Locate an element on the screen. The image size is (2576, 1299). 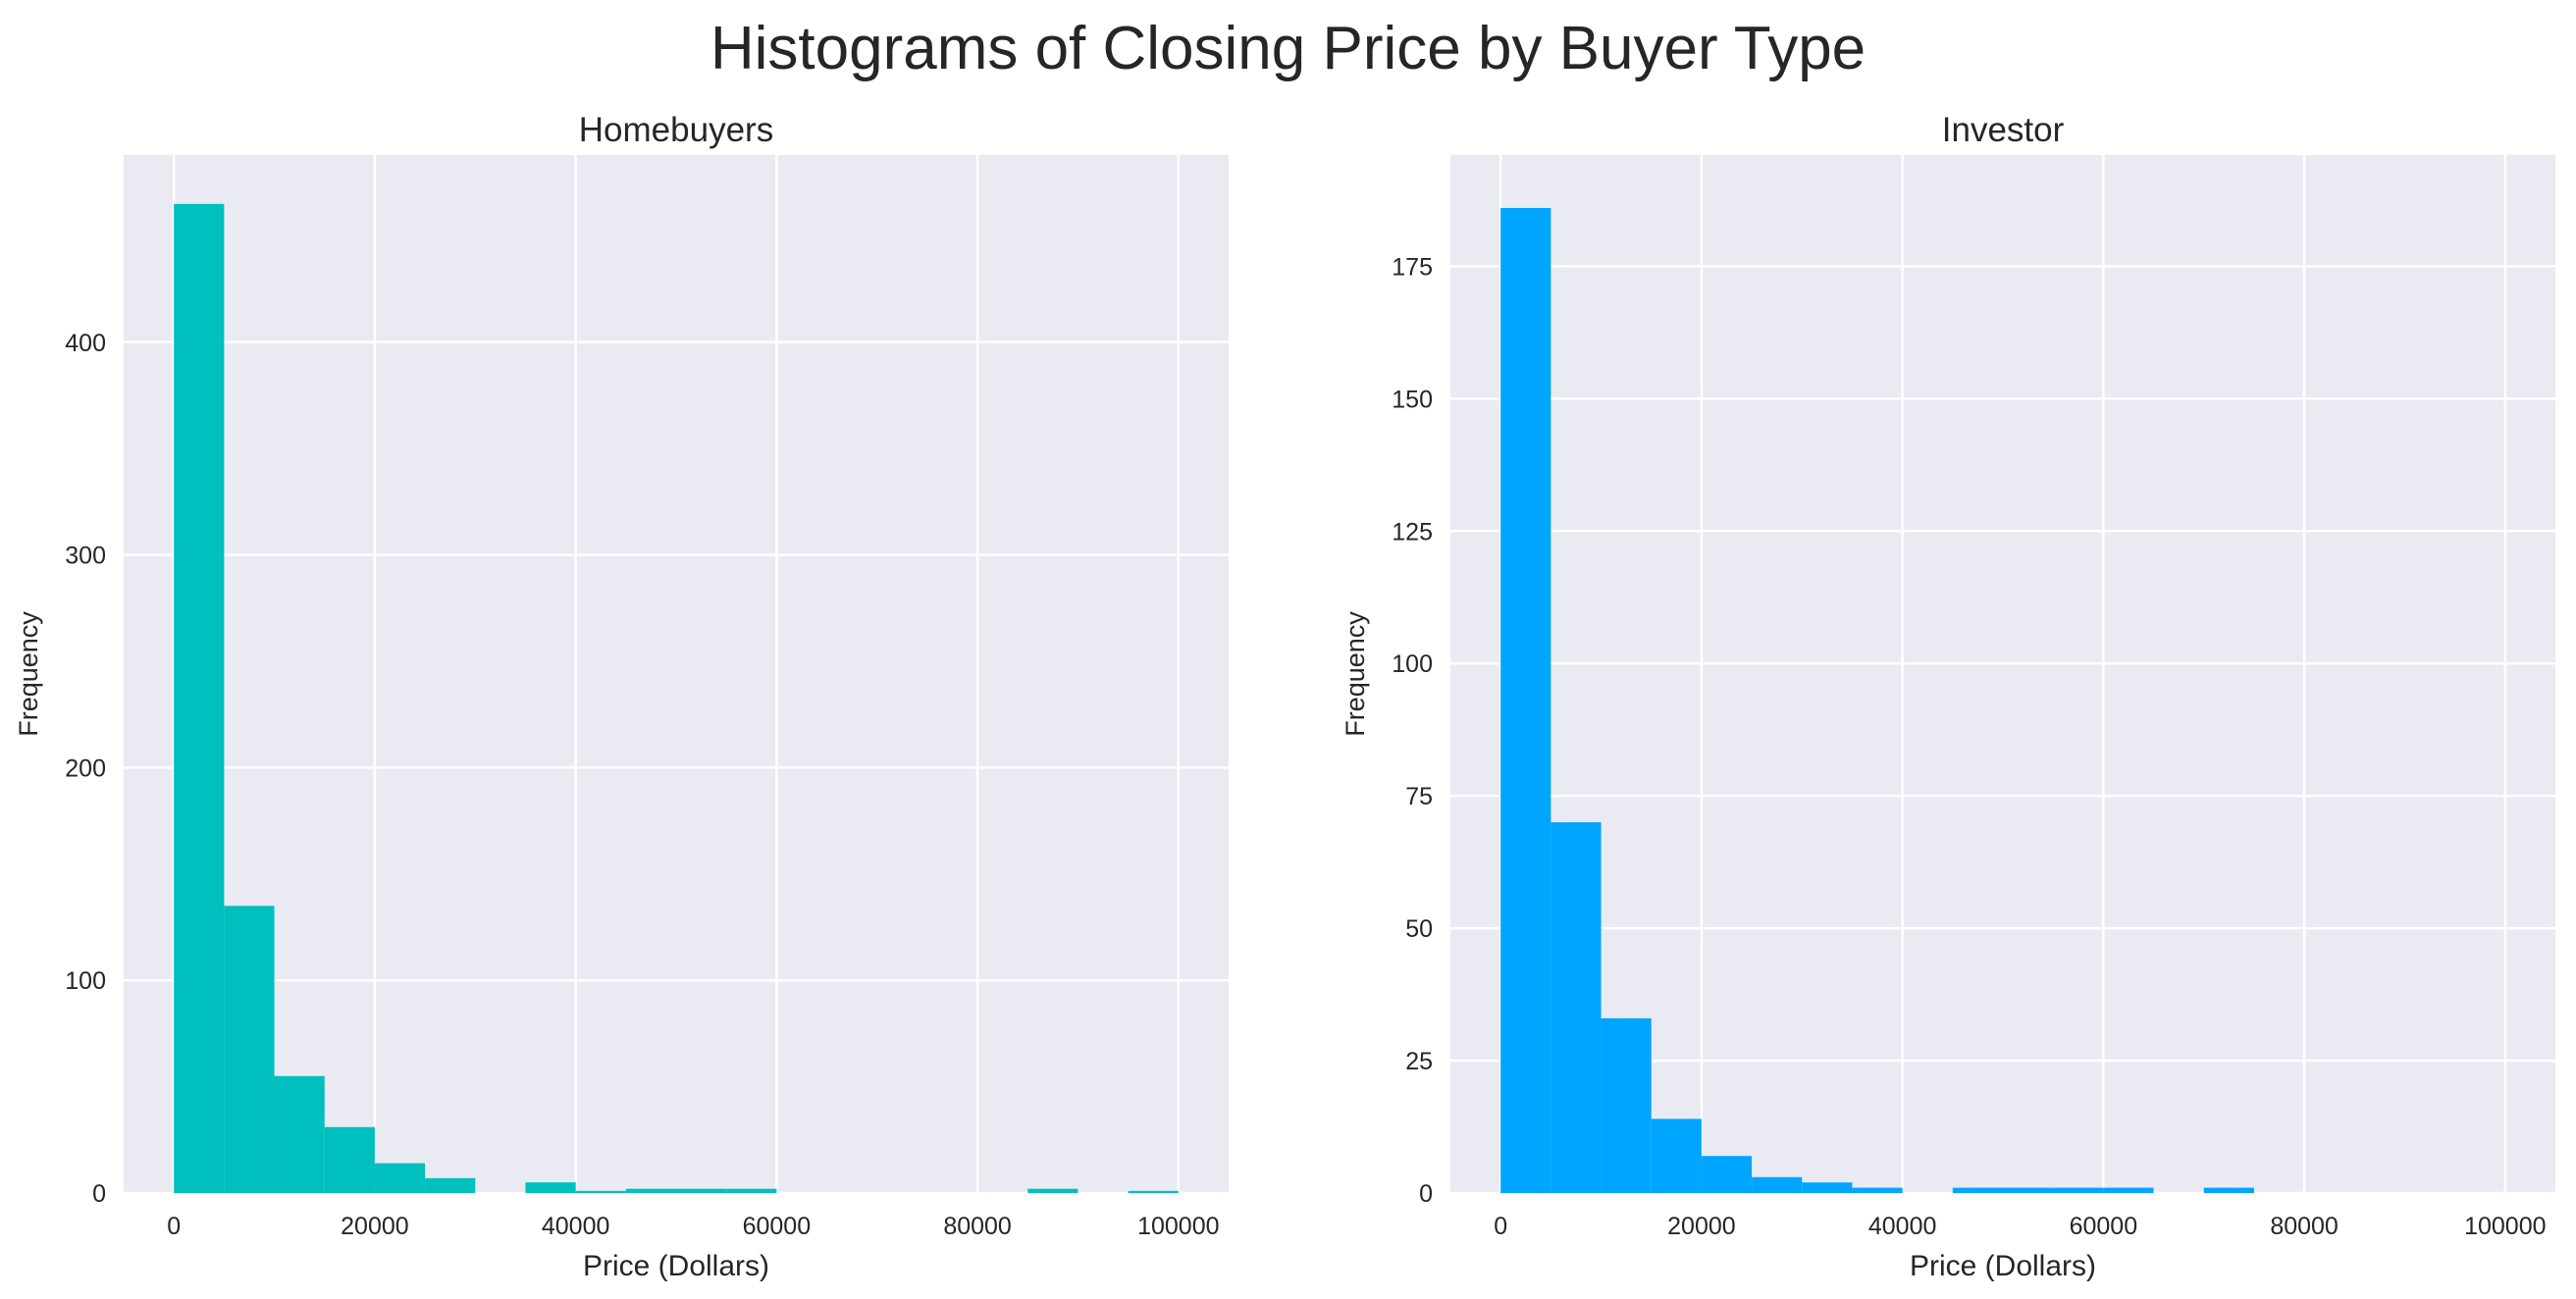
y-tick-label: 400 is located at coordinates (85, 343).